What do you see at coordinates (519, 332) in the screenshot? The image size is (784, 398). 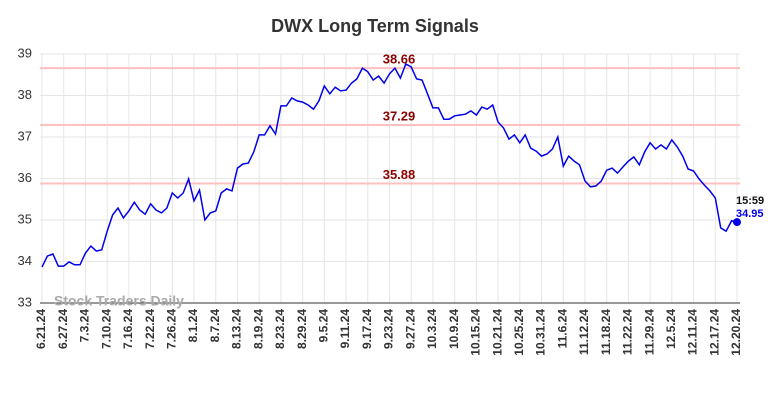 I see `x-tick-label: 10.25.24` at bounding box center [519, 332].